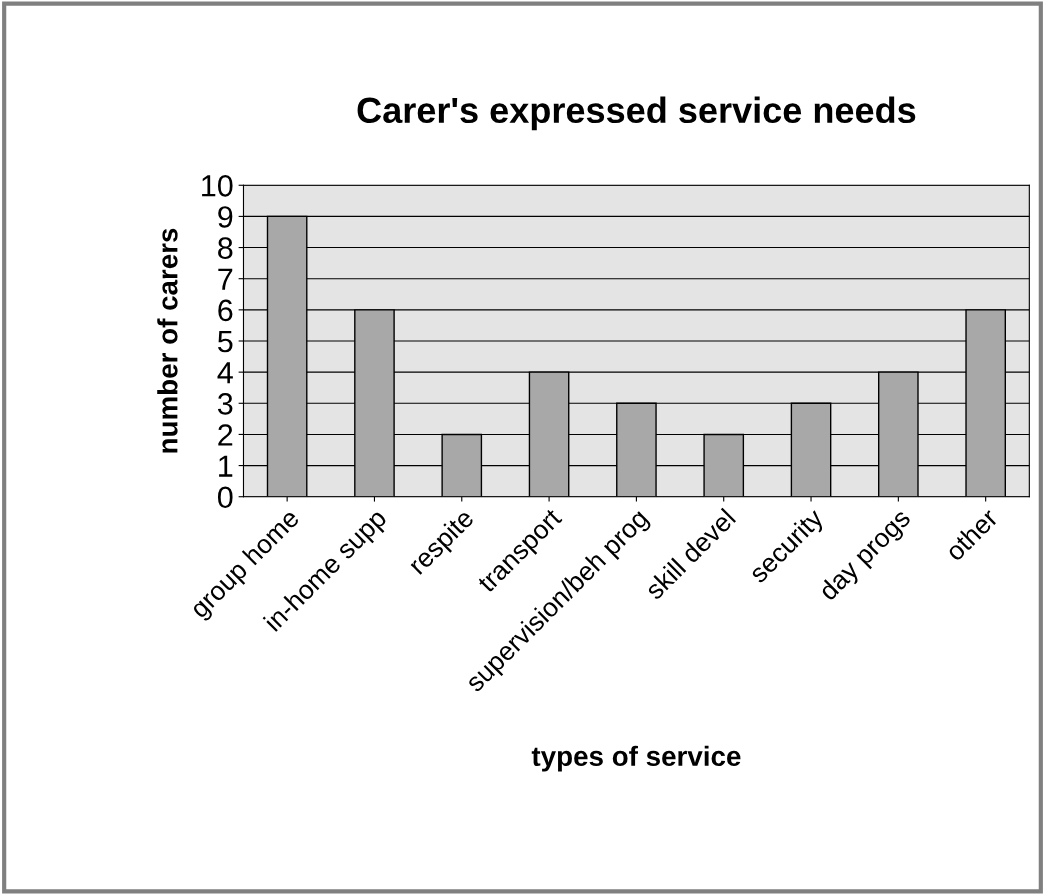  Describe the element at coordinates (225, 404) in the screenshot. I see `y-tick-label: 3` at that location.